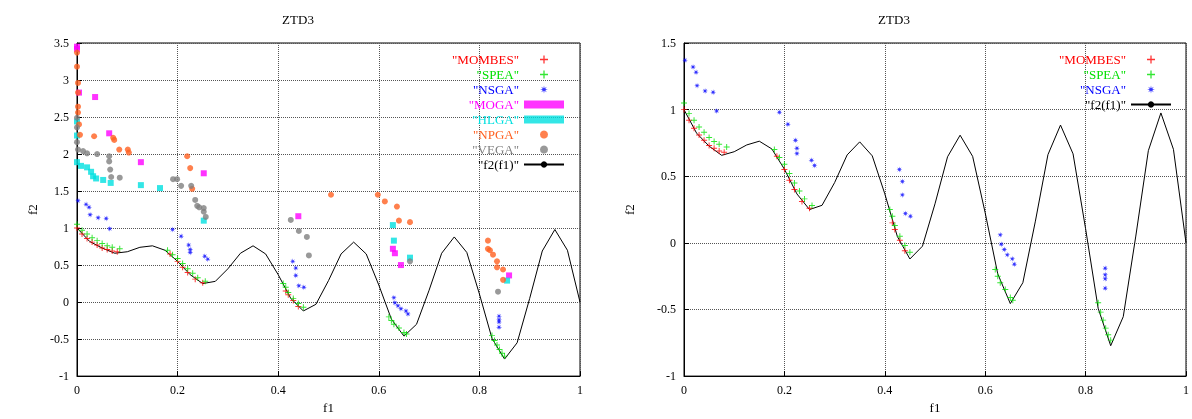  What do you see at coordinates (66, 80) in the screenshot?
I see `y-tick-label: 3` at bounding box center [66, 80].